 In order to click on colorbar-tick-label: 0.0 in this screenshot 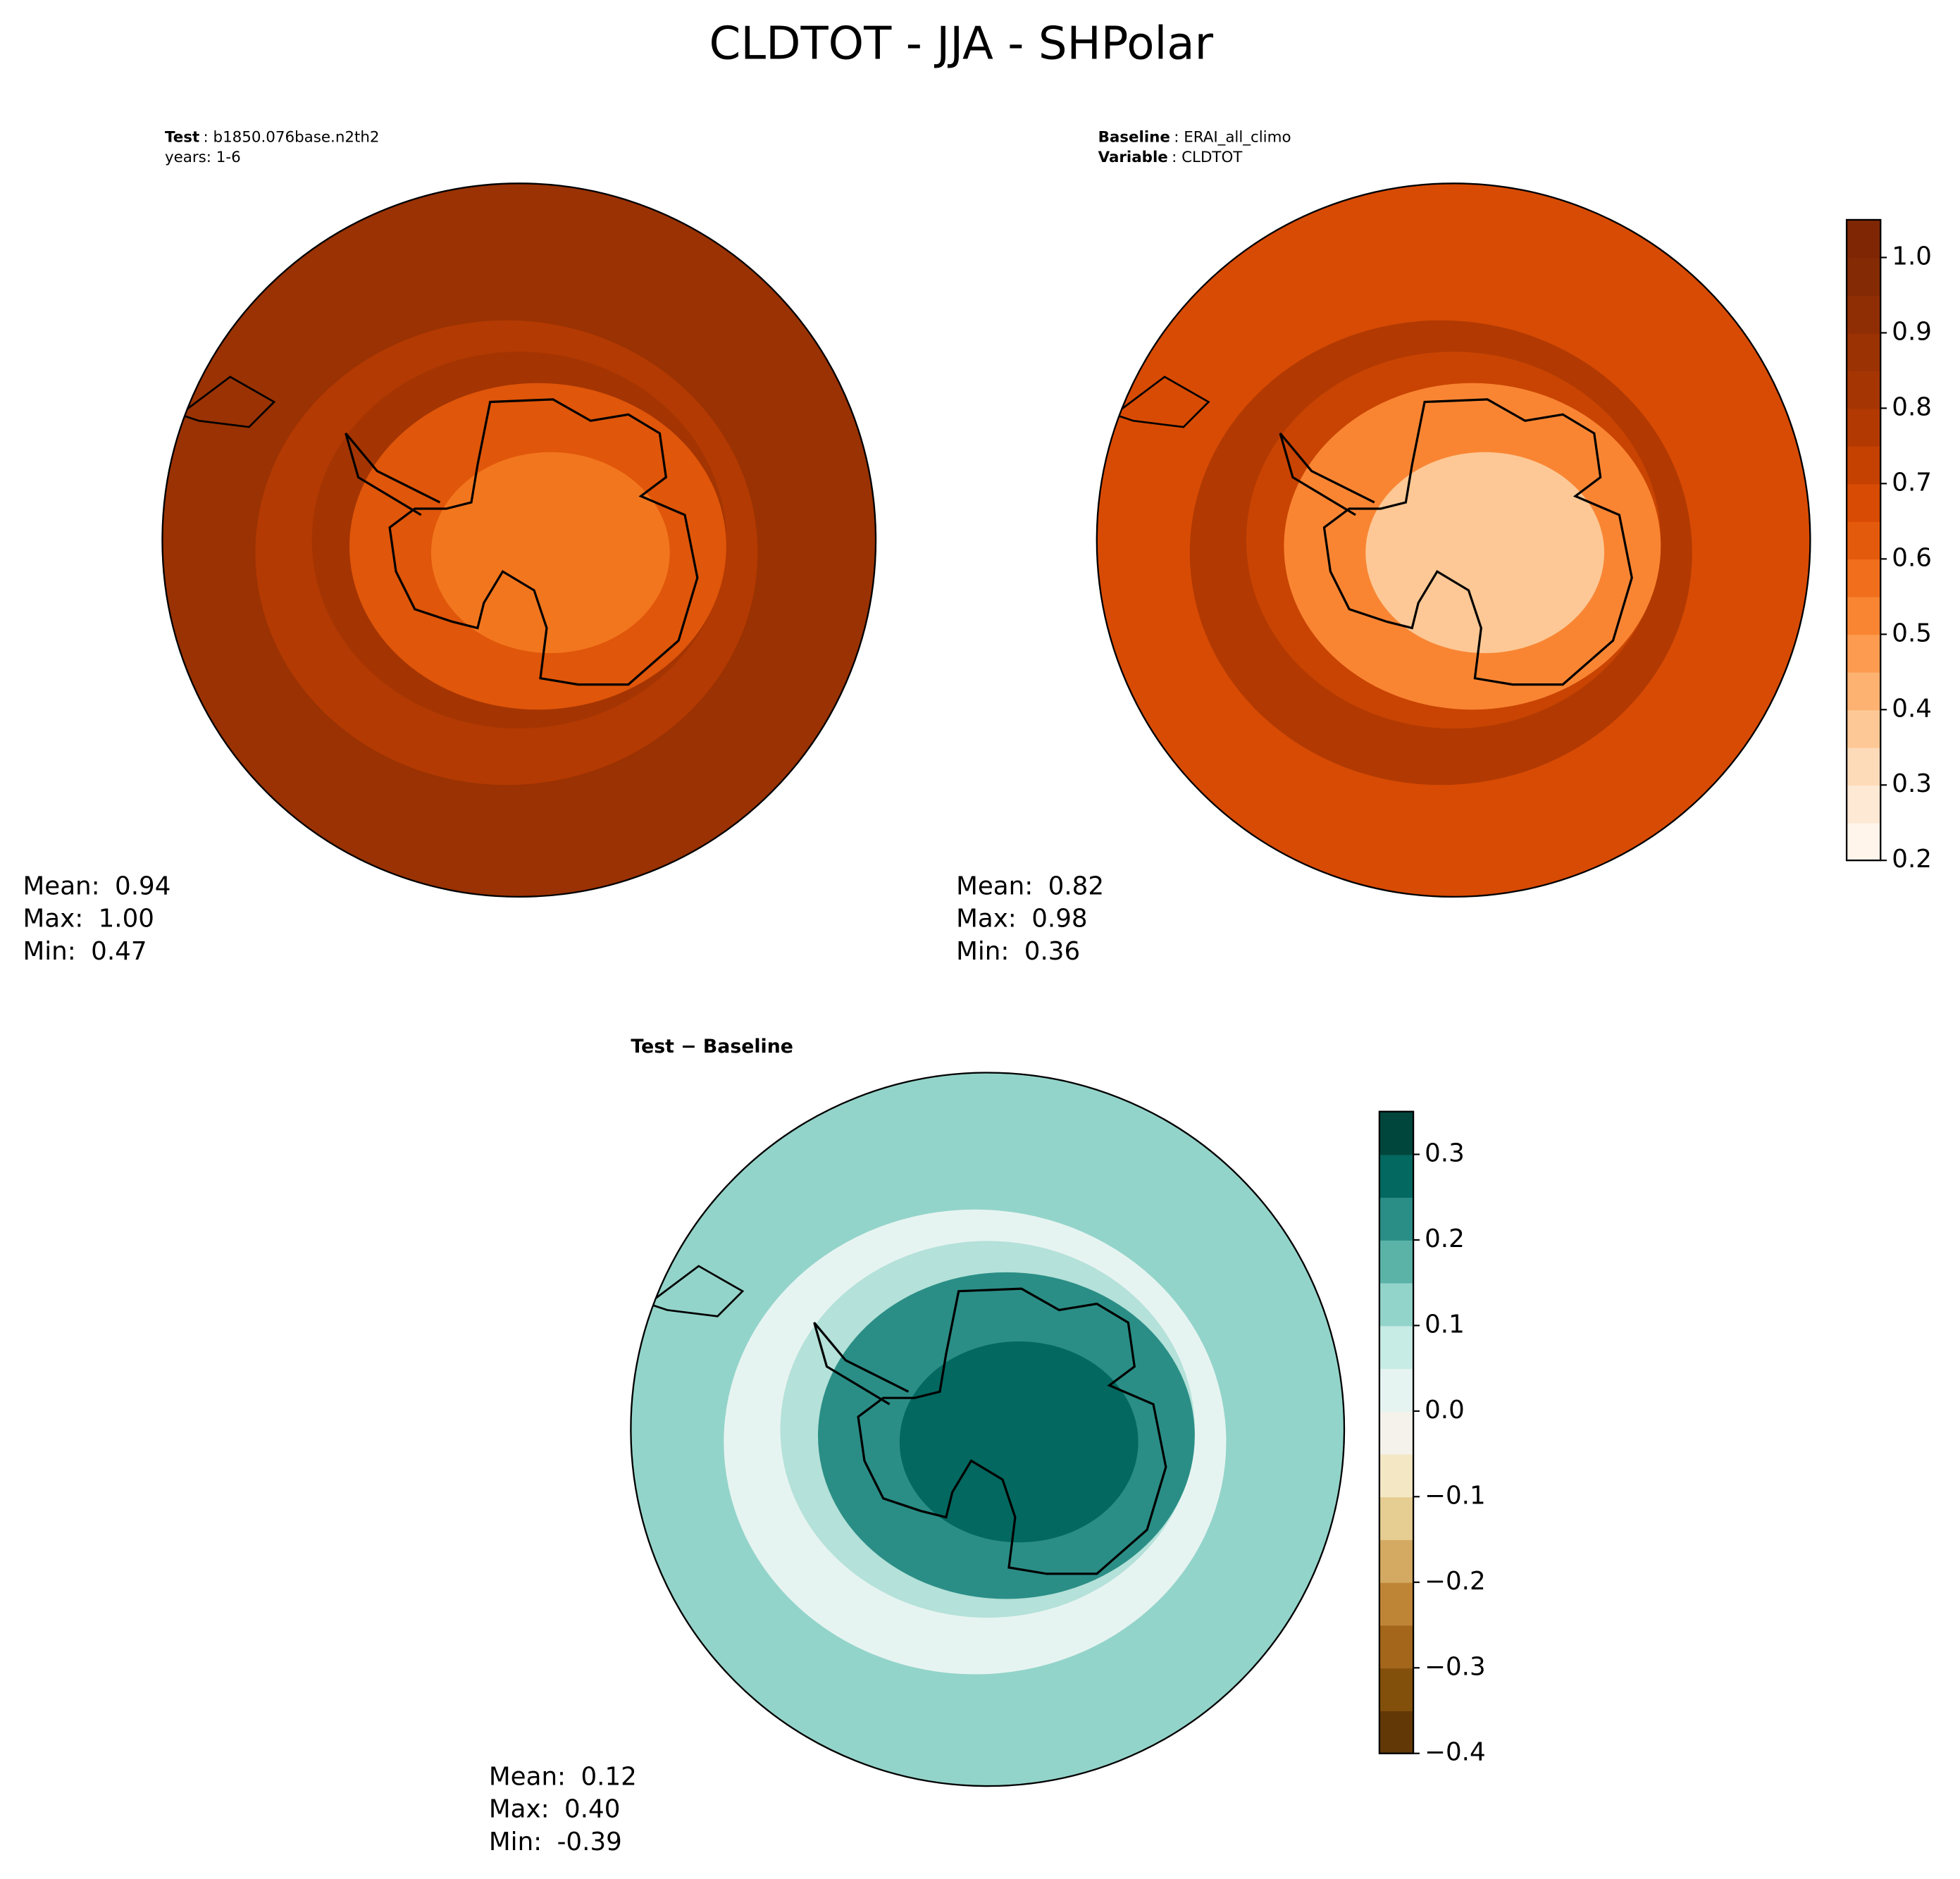, I will do `click(1445, 1410)`.